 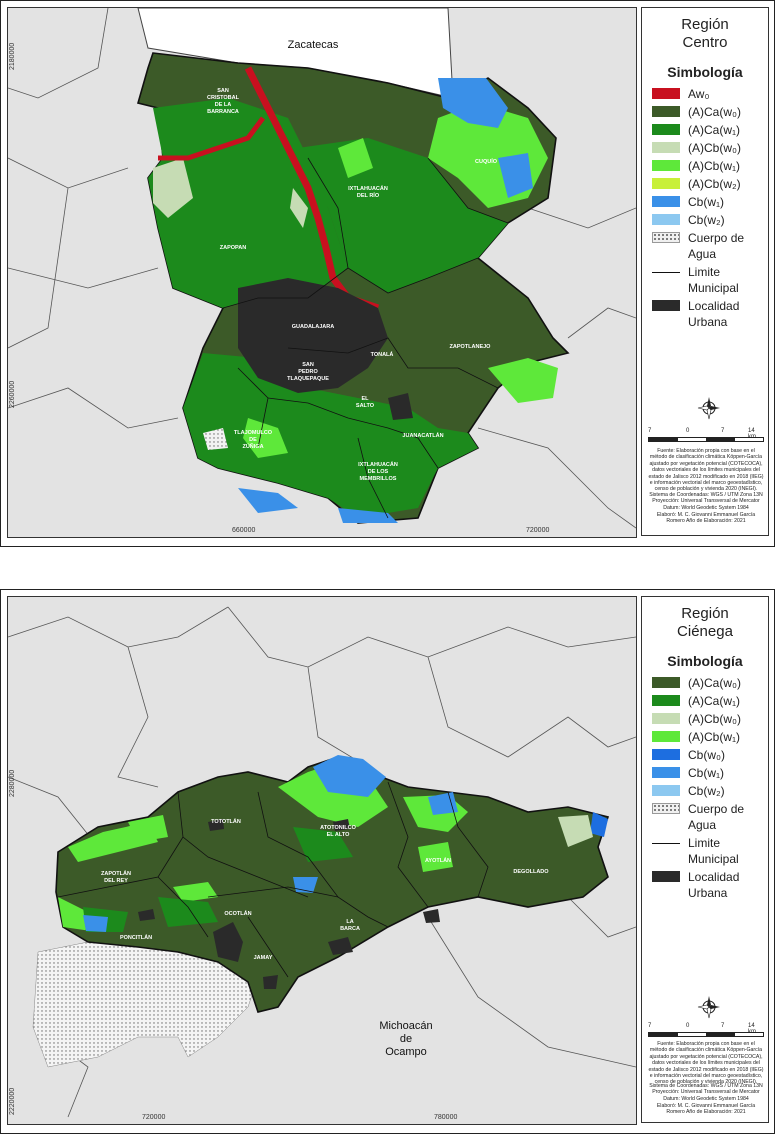 What do you see at coordinates (223, 91) in the screenshot?
I see `label-san-cristobal: SAN` at bounding box center [223, 91].